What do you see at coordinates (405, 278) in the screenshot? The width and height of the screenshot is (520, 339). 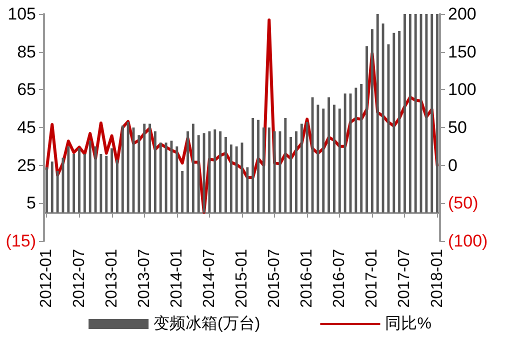 I see `x-tick-label: 2017-07` at bounding box center [405, 278].